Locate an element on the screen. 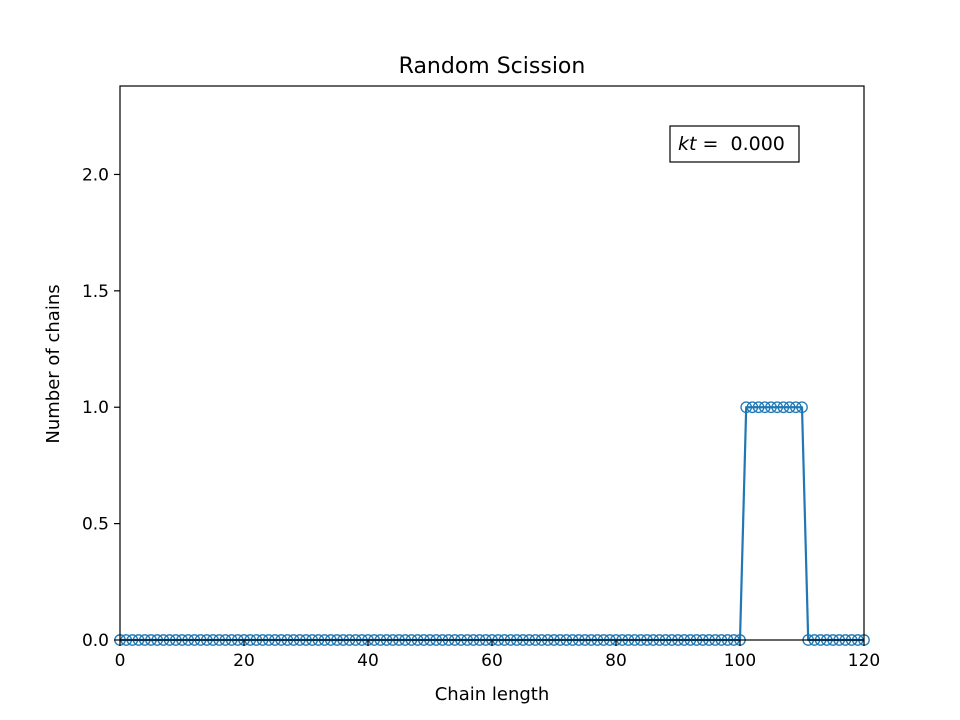  kt-value: = 0.000 is located at coordinates (740, 144).